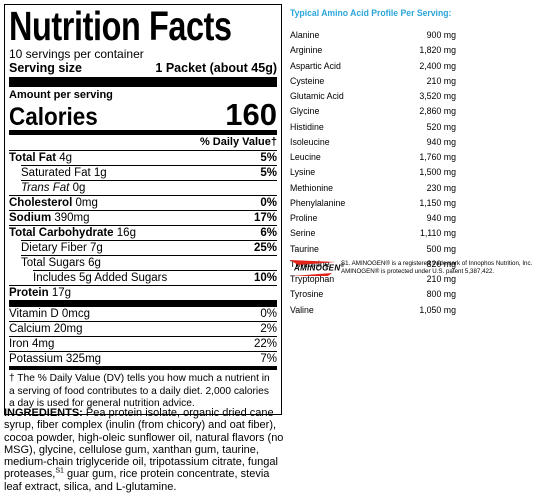 This screenshot has width=533, height=498. I want to click on serving-size-row: Serving size 1 Packet (about 45g), so click(143, 74).